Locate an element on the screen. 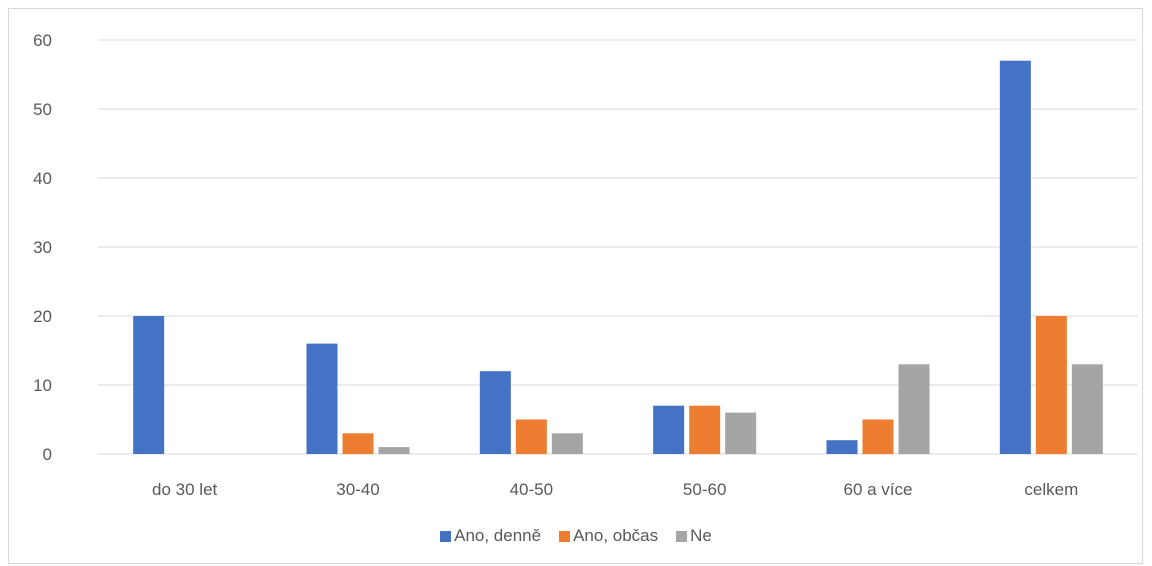 The width and height of the screenshot is (1152, 566). legend-label: Ano, občas is located at coordinates (616, 535).